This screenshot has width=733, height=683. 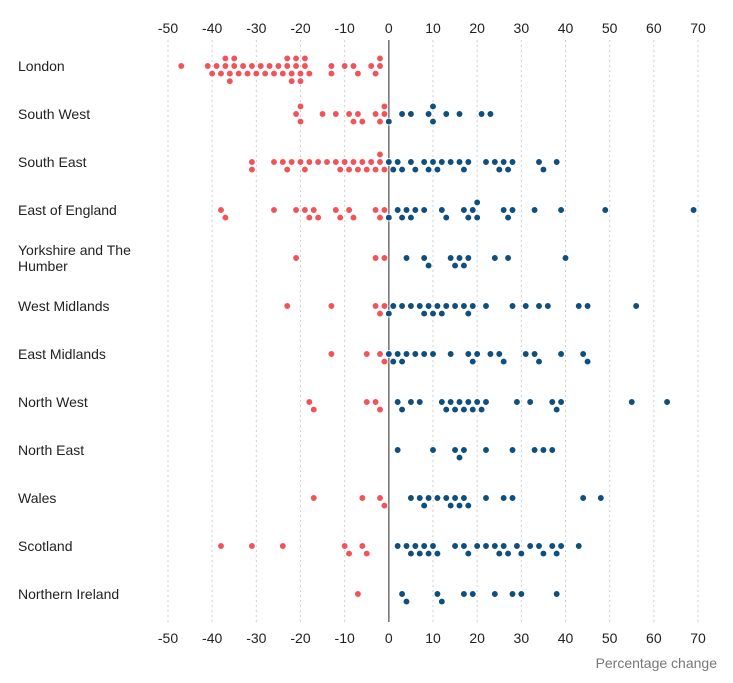 I want to click on category-label: Northern Ireland, so click(x=68, y=594).